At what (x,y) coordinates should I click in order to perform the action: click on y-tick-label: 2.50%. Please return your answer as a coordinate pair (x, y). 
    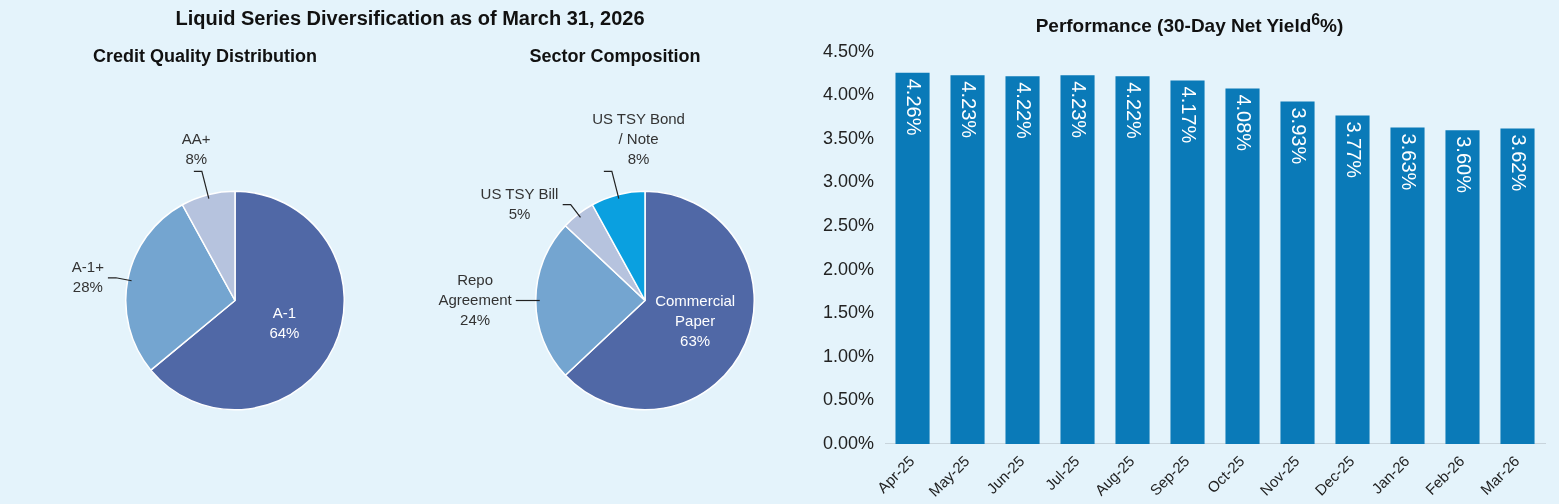
    Looking at the image, I should click on (848, 225).